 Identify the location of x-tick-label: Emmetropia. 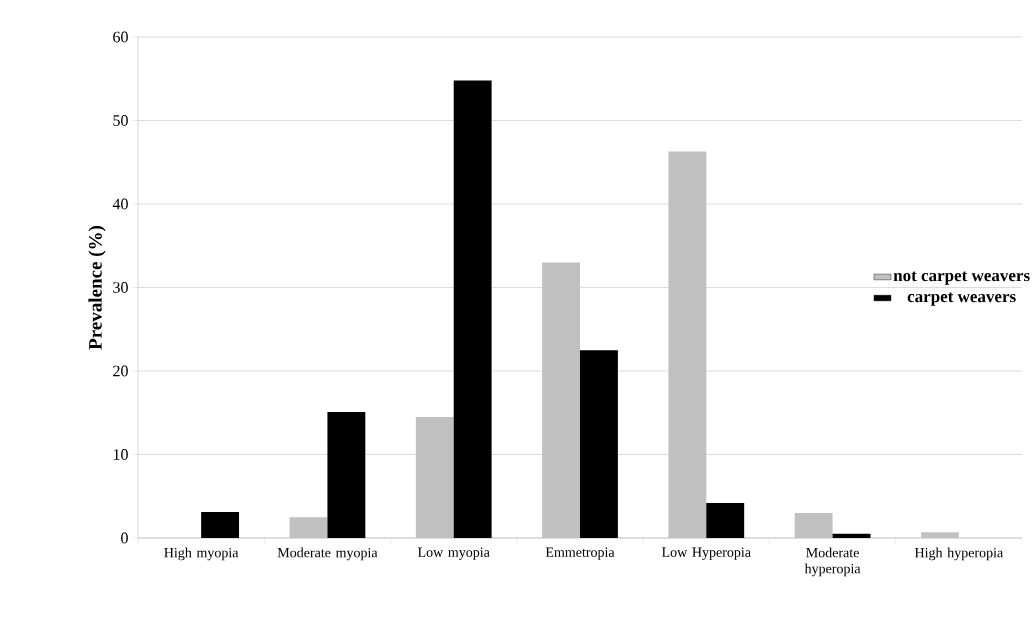
(580, 553).